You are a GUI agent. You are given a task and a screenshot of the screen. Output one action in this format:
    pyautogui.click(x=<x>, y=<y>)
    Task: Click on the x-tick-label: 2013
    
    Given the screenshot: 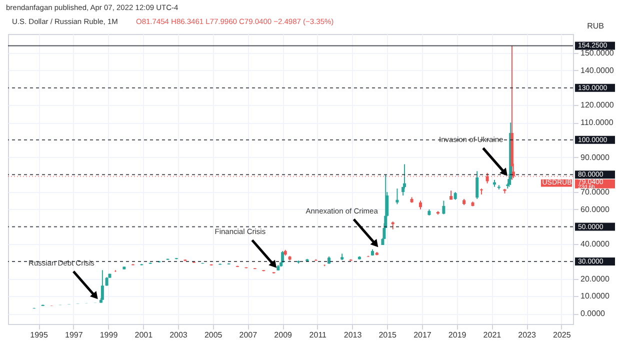 What is the action you would take?
    pyautogui.click(x=353, y=335)
    